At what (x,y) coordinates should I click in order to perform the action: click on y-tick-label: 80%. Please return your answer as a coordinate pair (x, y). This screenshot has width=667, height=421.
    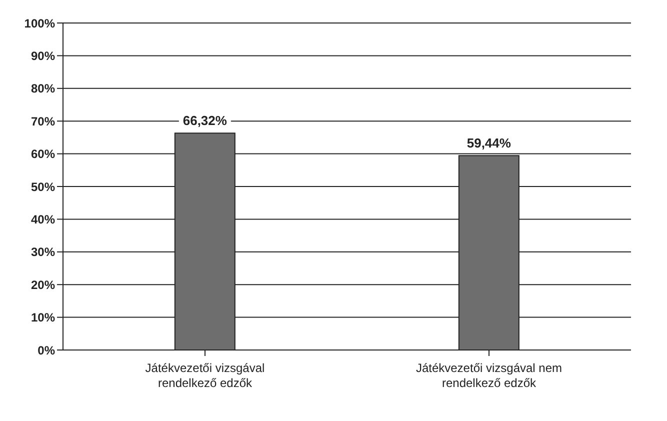
    Looking at the image, I should click on (43, 89).